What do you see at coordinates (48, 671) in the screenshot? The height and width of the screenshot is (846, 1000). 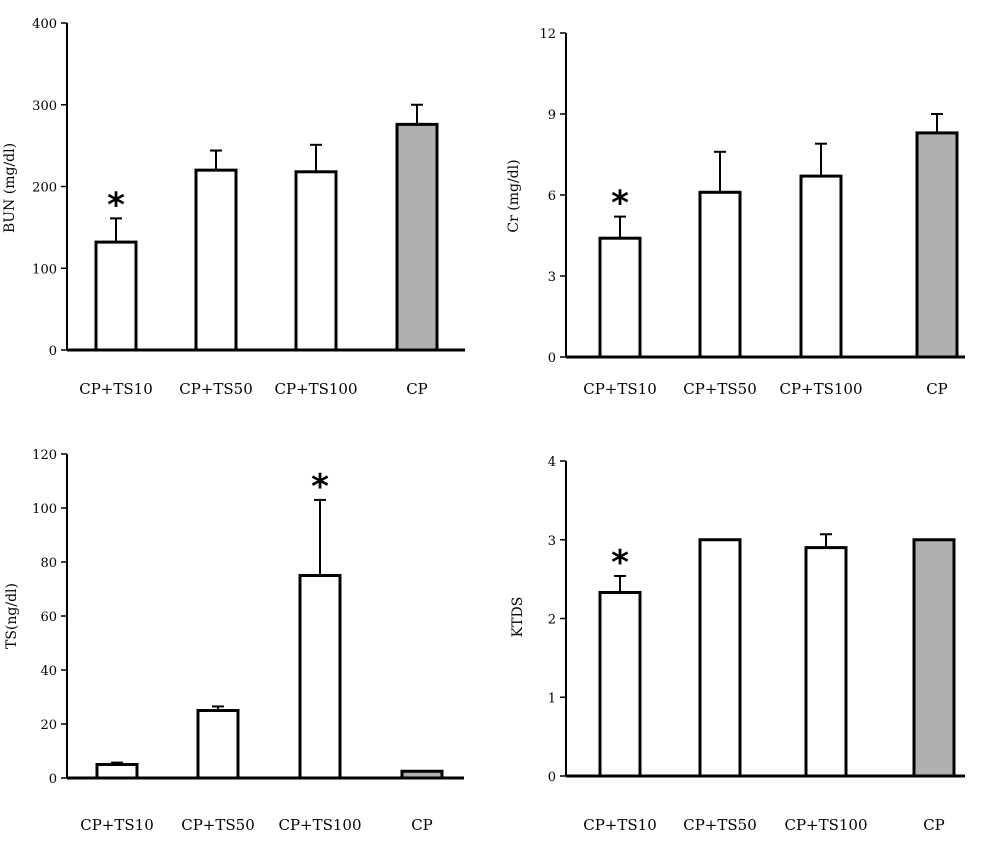 I see `y-tick-label: 40` at bounding box center [48, 671].